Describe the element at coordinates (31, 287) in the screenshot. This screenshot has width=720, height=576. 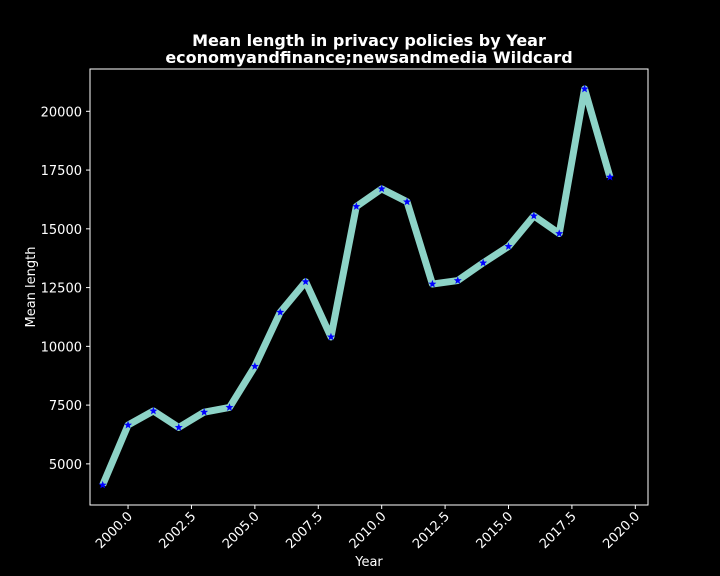
I see `y-axis-label: Mean length` at that location.